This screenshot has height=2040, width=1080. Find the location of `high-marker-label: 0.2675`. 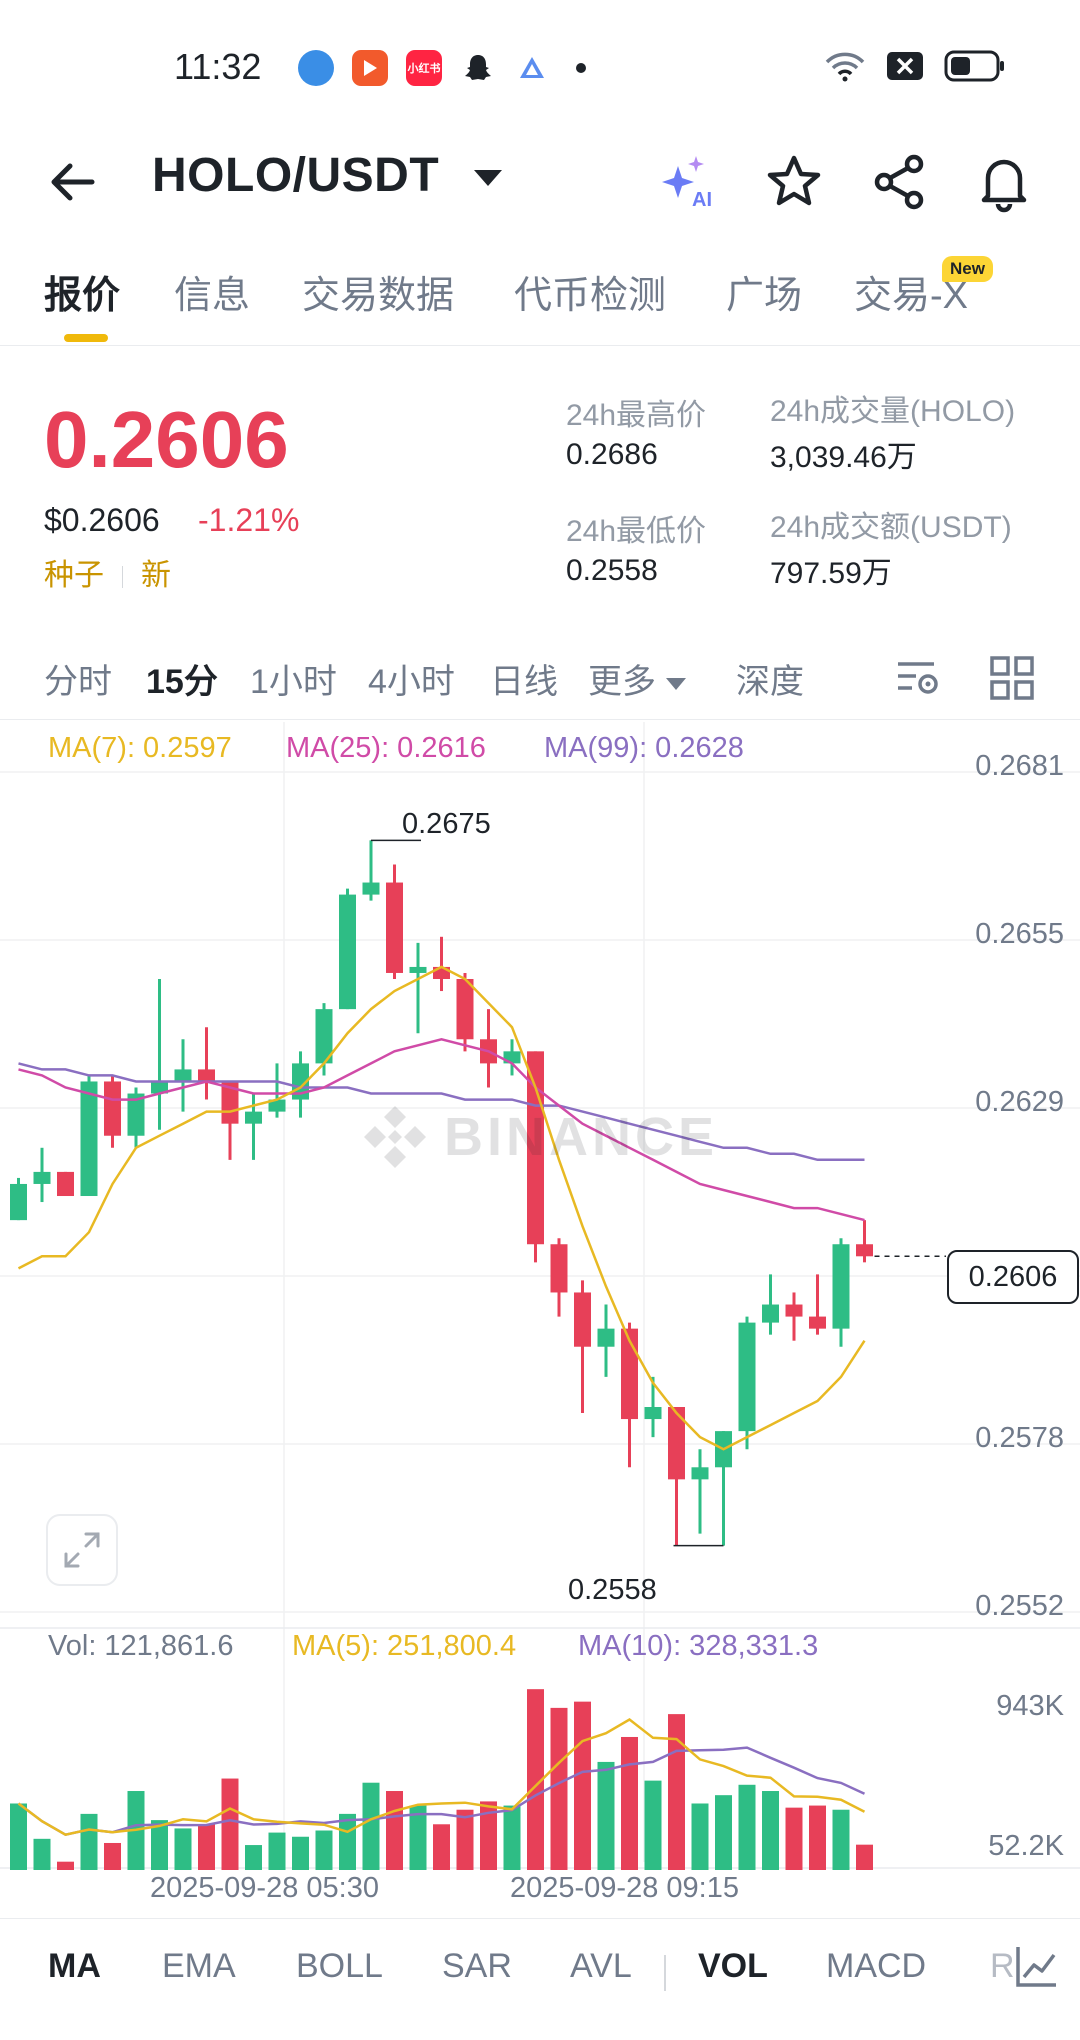

high-marker-label: 0.2675 is located at coordinates (446, 824).